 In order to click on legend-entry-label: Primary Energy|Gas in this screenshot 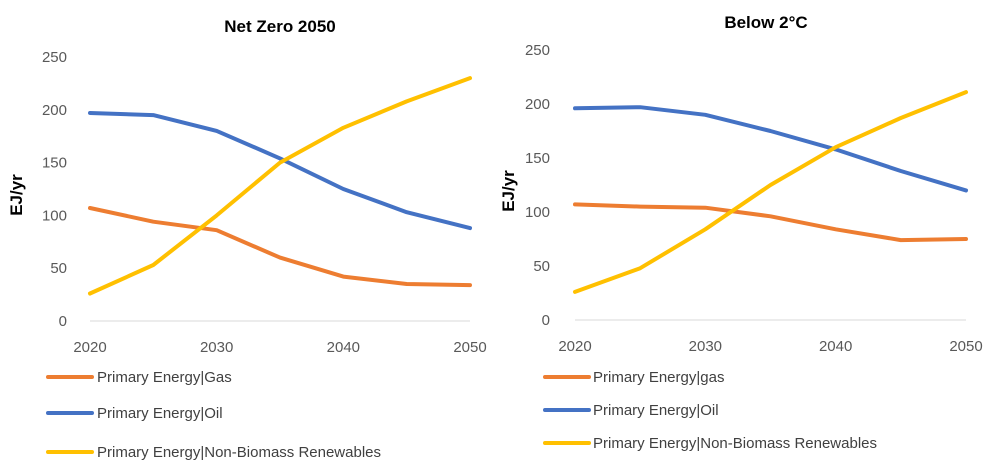, I will do `click(164, 377)`.